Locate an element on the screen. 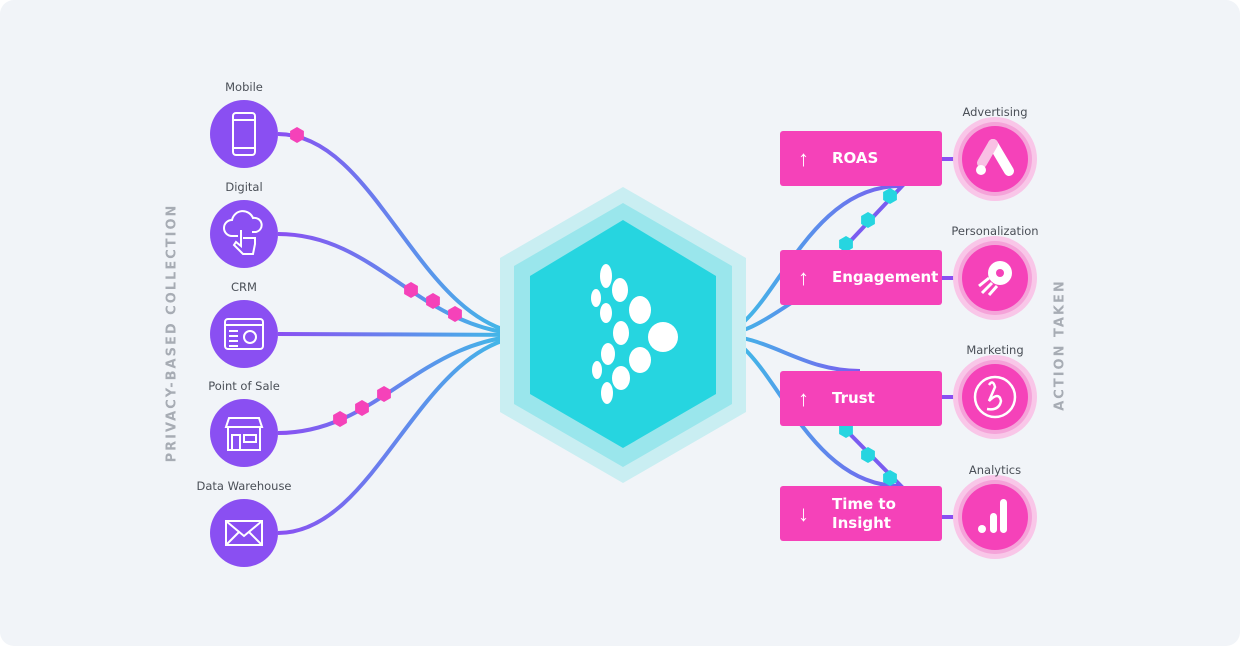 This screenshot has width=1240, height=646. crm-settings-icon is located at coordinates (244, 334).